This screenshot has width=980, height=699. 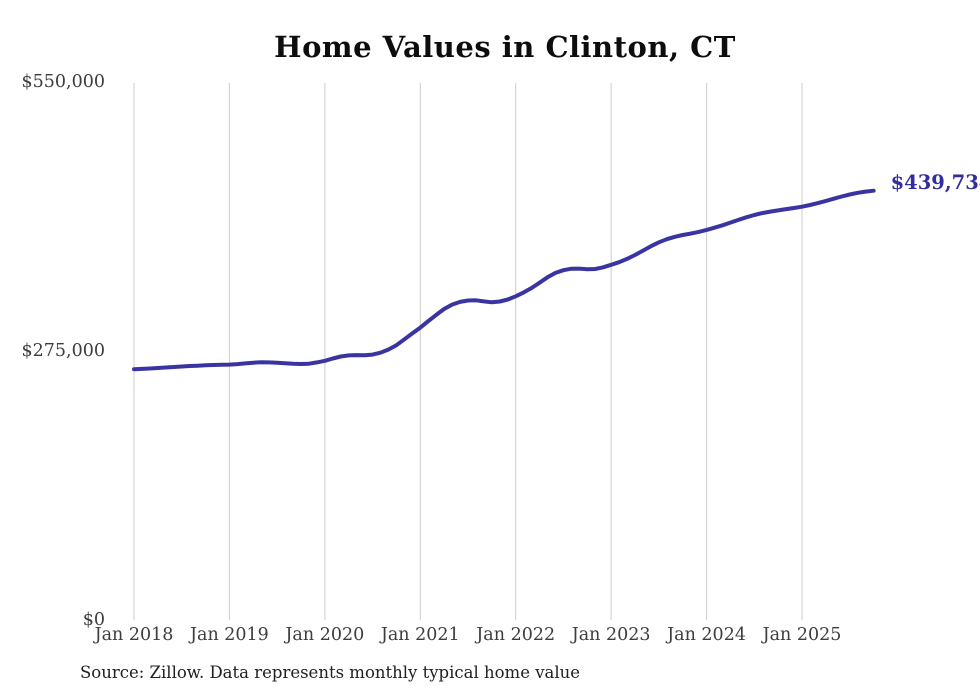 I want to click on y-axis-label-zero: $0, so click(x=93, y=620).